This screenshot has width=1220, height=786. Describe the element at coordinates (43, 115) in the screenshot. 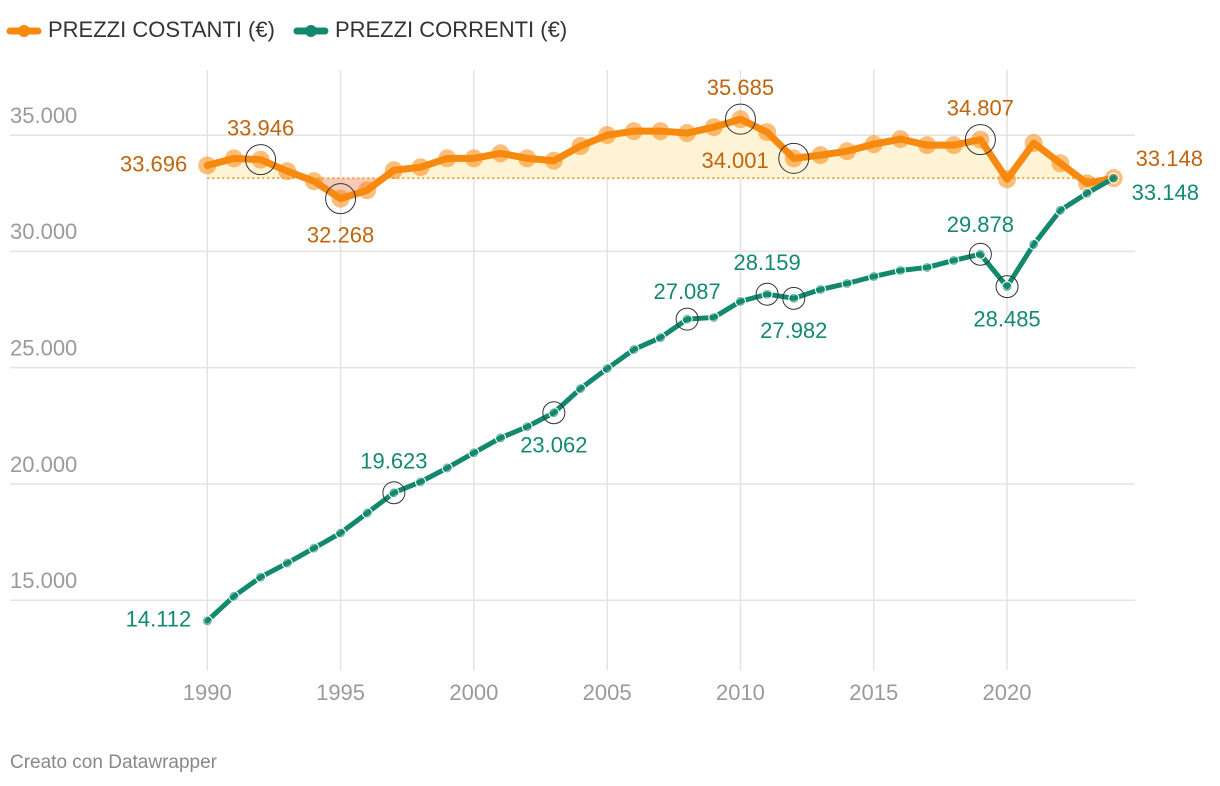

I see `y-tick-label: 35.000` at that location.